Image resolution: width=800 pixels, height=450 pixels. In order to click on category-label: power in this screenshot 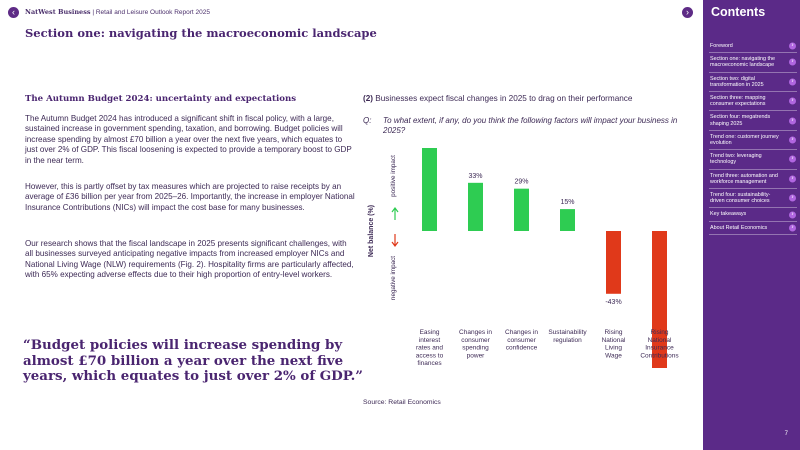, I will do `click(476, 355)`.